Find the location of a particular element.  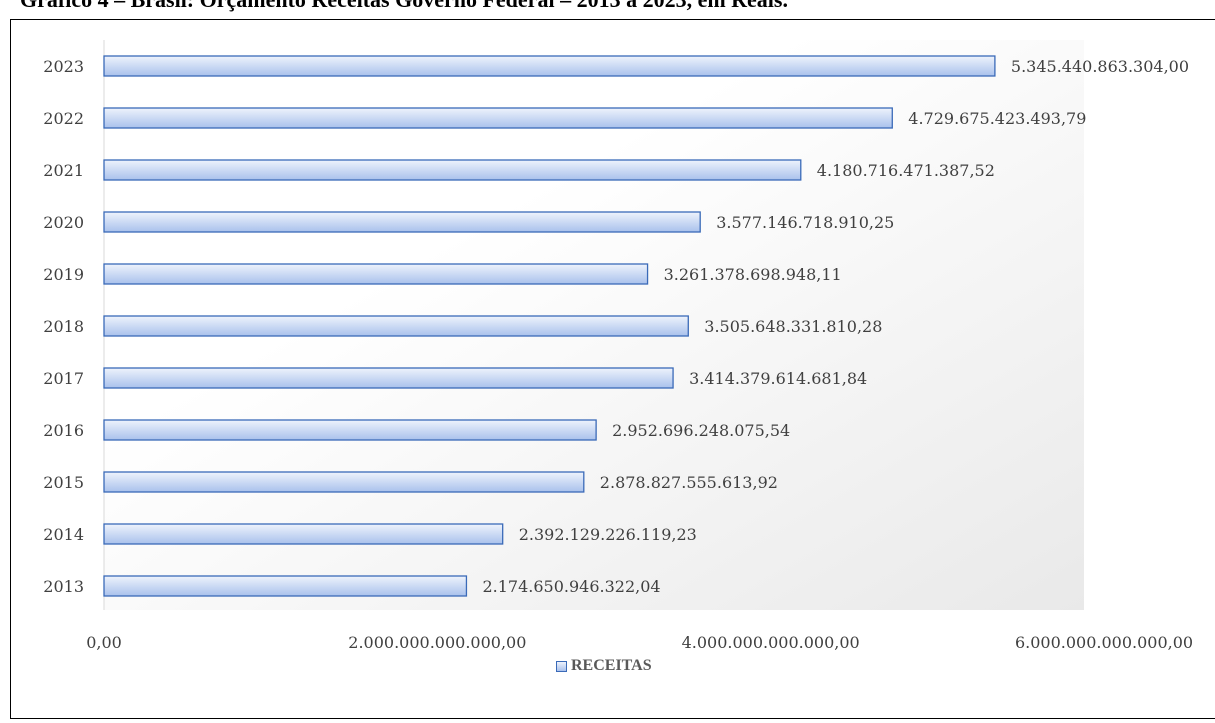

y-tick-label-2015: 2015 is located at coordinates (63, 482).